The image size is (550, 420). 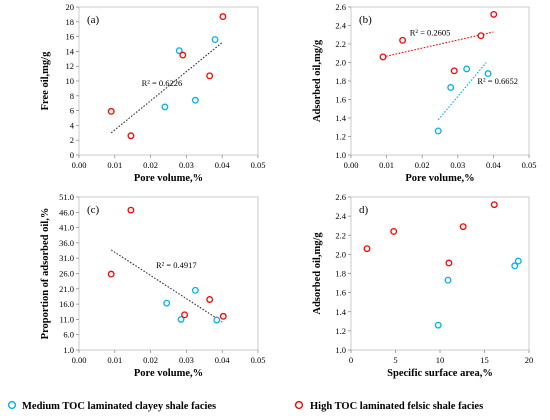 What do you see at coordinates (176, 265) in the screenshot?
I see `r-squared-label: R² = 0.4917` at bounding box center [176, 265].